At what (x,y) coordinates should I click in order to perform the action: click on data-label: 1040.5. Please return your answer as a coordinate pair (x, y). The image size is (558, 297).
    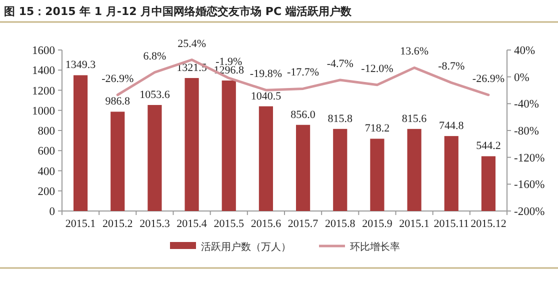
    Looking at the image, I should click on (266, 96).